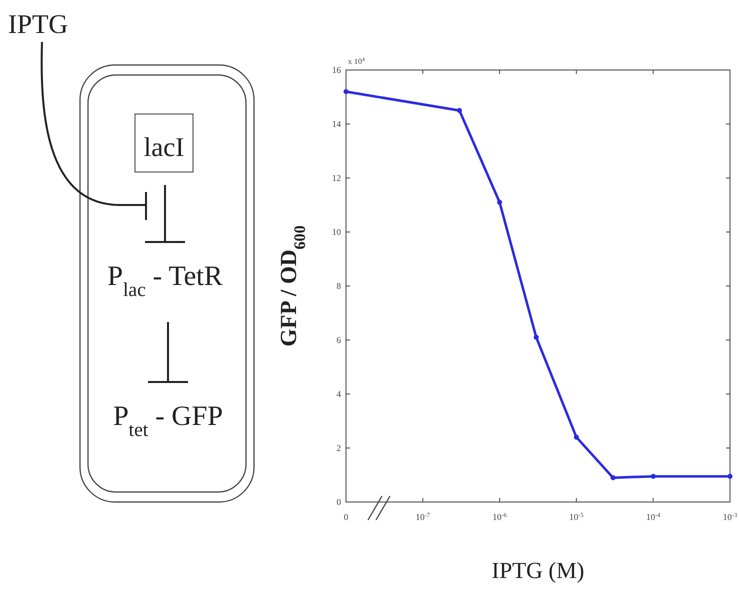 The width and height of the screenshot is (739, 591). Describe the element at coordinates (336, 178) in the screenshot. I see `y-tick-label: 12` at that location.